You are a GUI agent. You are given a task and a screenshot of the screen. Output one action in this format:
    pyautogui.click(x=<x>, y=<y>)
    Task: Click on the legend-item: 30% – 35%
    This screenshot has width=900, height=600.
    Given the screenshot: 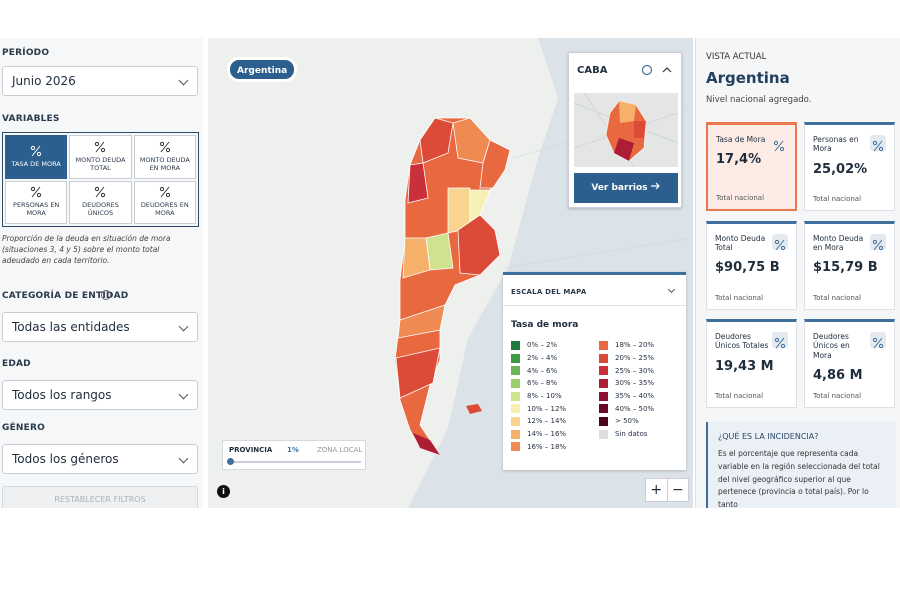 What is the action you would take?
    pyautogui.click(x=626, y=383)
    